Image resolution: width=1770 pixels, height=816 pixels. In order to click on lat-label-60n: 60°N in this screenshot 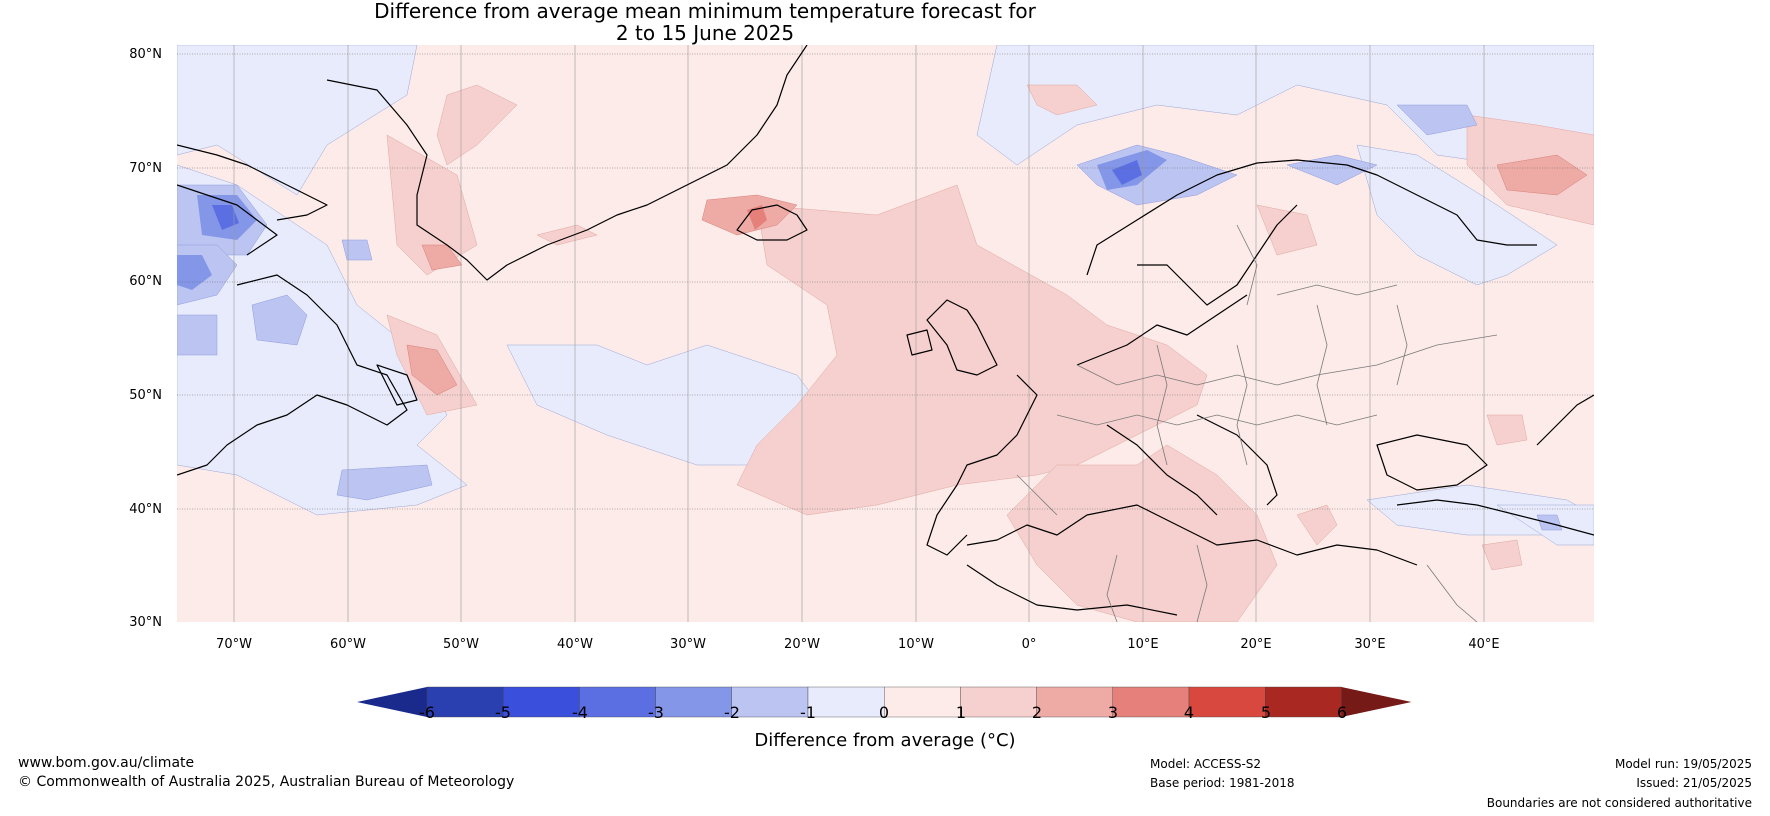, I will do `click(145, 281)`.